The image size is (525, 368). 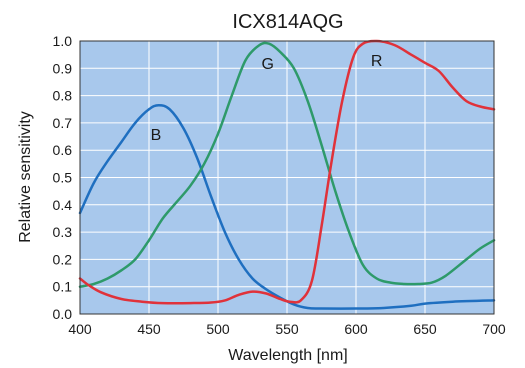 I want to click on y-tick-label: 0.0, so click(x=63, y=314).